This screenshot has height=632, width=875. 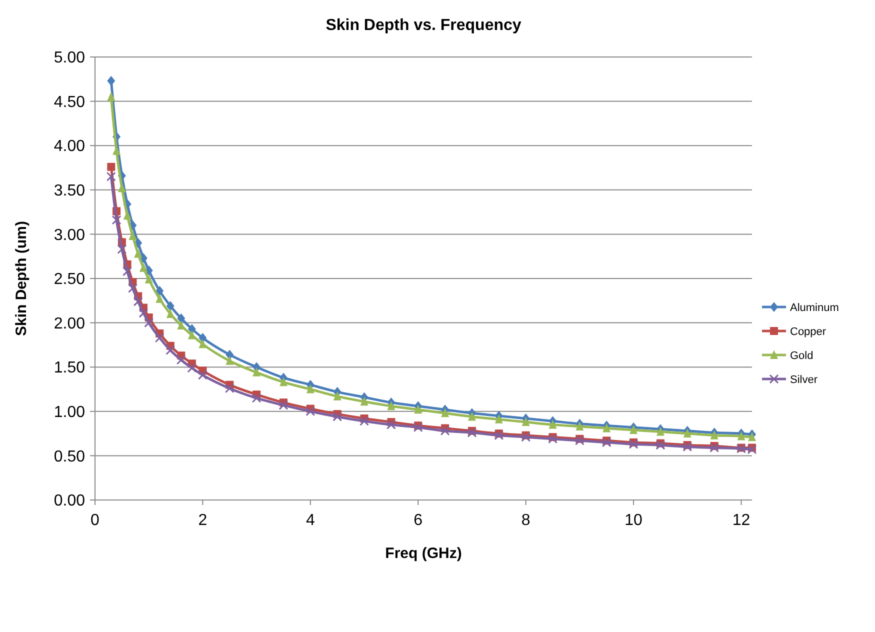 I want to click on x-tick-label: 4, so click(x=310, y=520).